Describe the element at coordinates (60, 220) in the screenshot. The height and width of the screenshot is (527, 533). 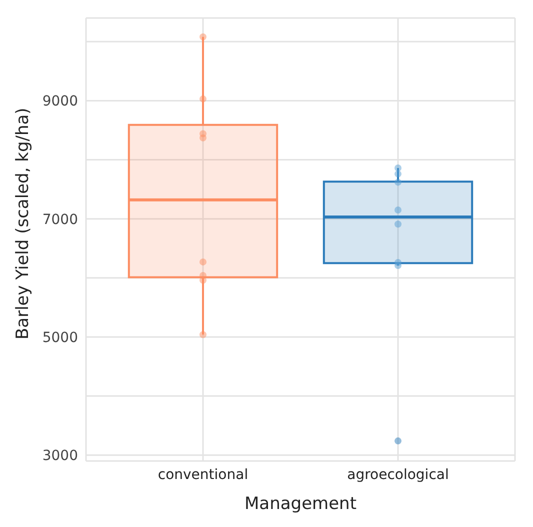
I see `y-tick-label: 7000` at that location.